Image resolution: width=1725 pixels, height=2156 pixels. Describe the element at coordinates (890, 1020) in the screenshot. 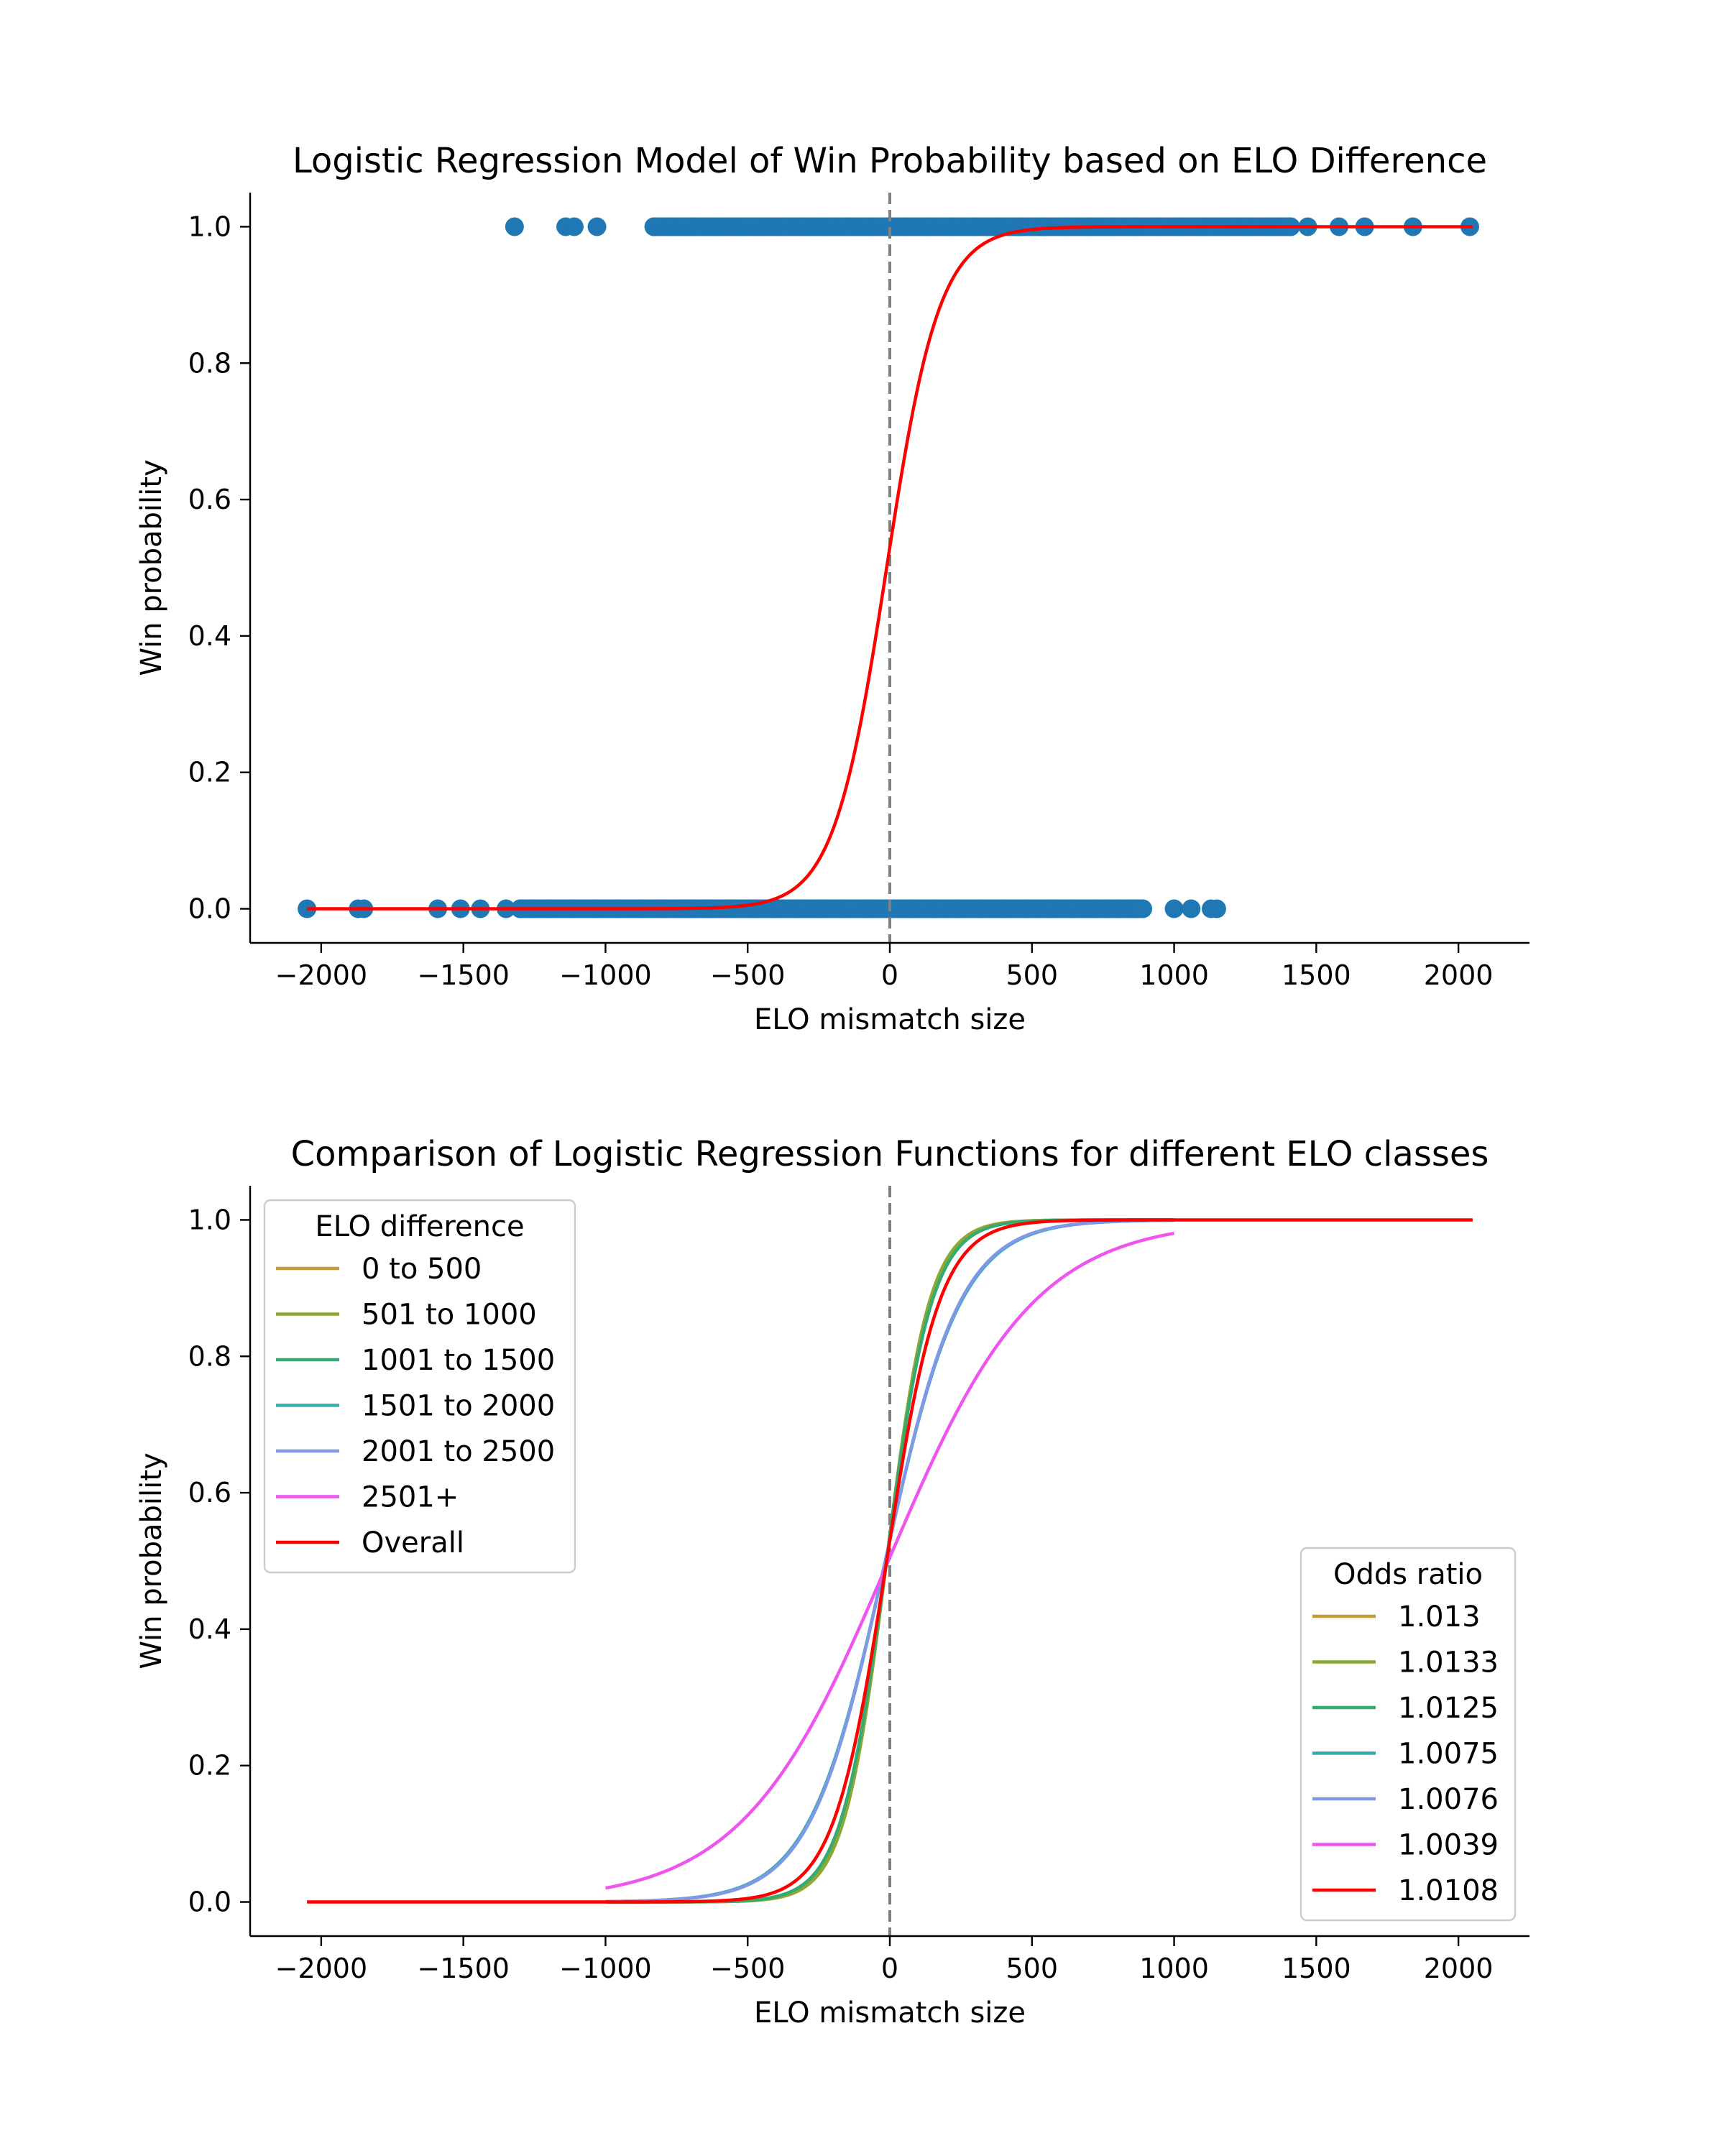

I see `chart1-x-axis-label: ELO mismatch size` at that location.